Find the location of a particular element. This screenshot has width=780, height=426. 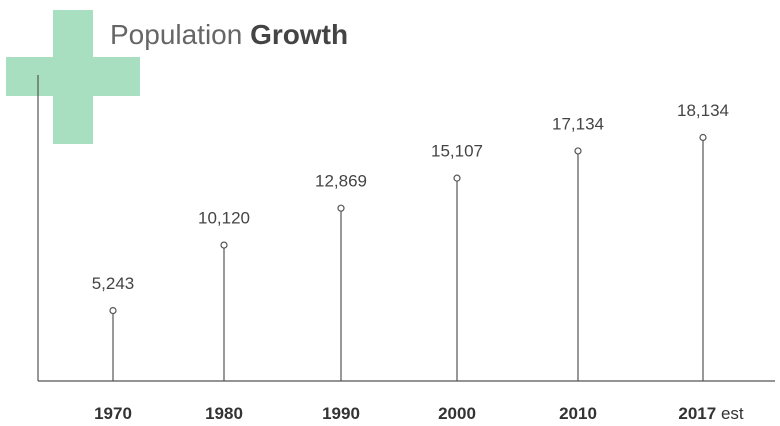

category: 1990 is located at coordinates (341, 413).